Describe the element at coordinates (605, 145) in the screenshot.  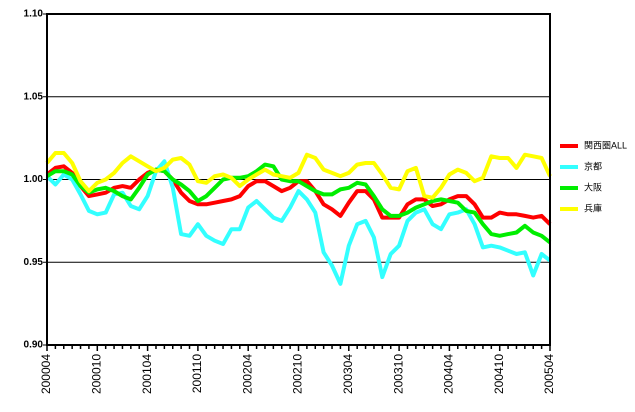
I see `legend-label: 関西圏ALL` at that location.